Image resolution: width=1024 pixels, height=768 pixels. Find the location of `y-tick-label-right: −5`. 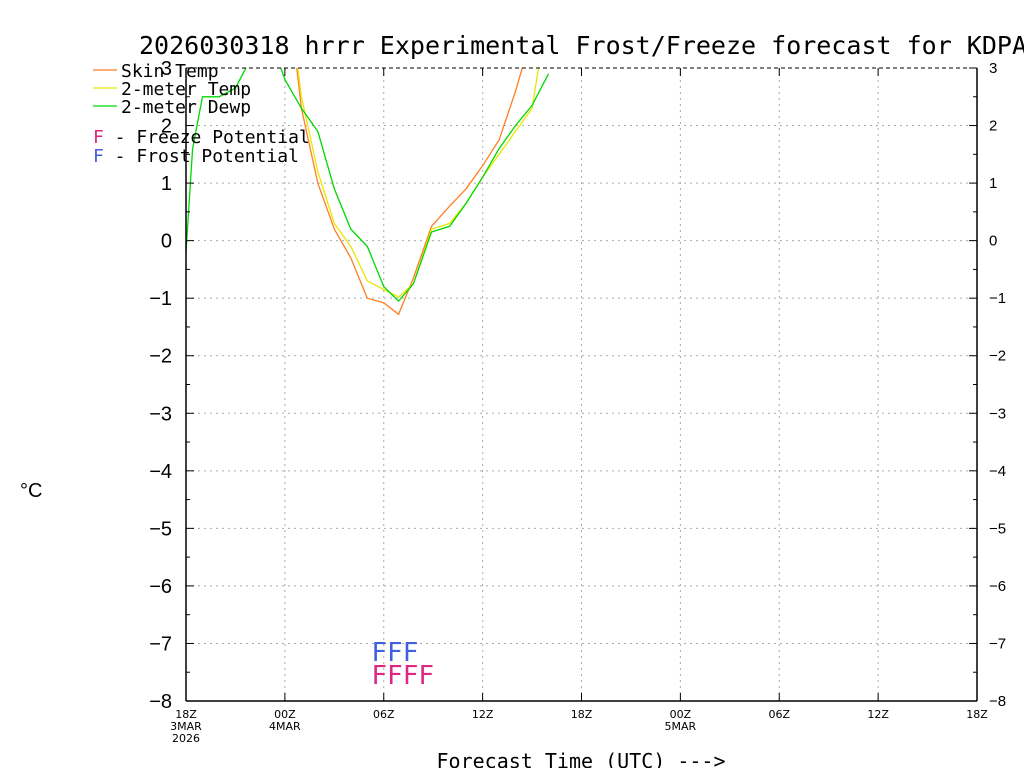

y-tick-label-right: −5 is located at coordinates (997, 528).